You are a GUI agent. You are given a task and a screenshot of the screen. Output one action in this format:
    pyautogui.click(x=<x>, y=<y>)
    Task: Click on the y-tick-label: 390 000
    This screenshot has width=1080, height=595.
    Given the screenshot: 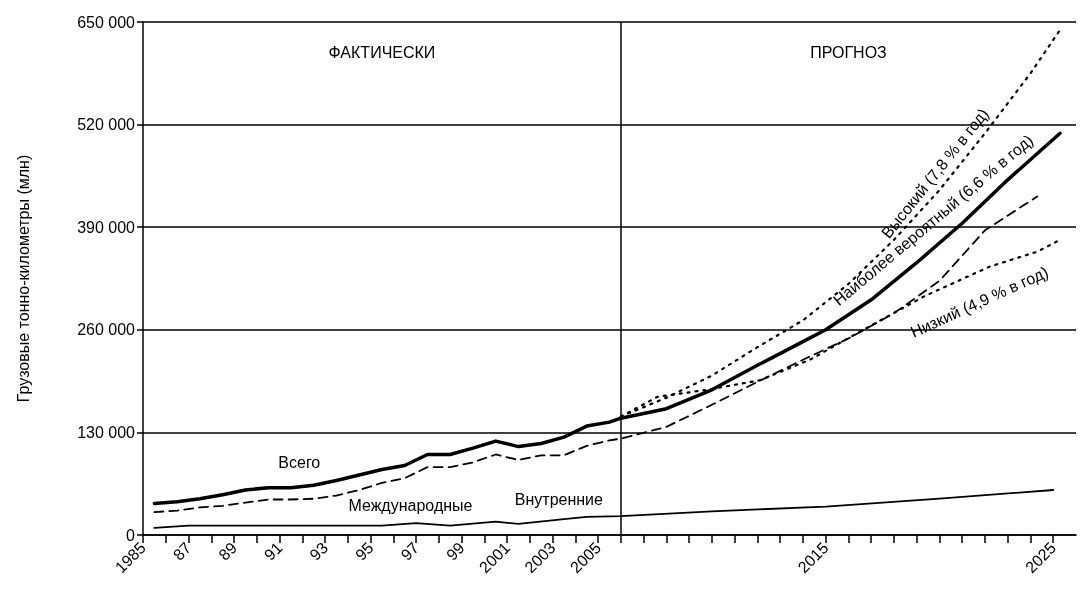 What is the action you would take?
    pyautogui.click(x=106, y=227)
    